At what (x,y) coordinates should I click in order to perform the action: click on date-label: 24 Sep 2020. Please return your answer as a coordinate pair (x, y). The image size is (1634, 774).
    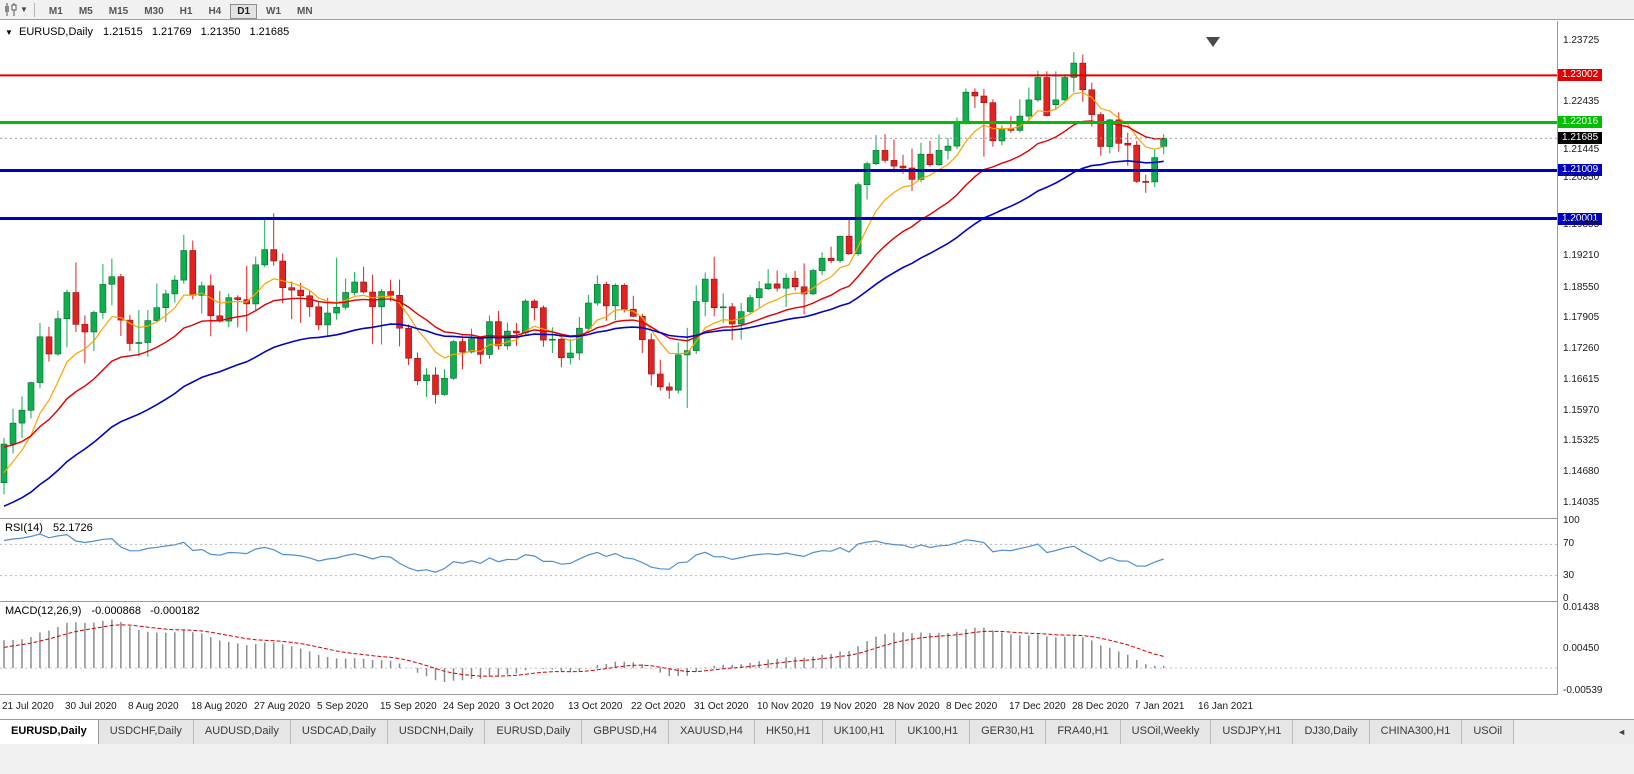
    Looking at the image, I should click on (471, 706).